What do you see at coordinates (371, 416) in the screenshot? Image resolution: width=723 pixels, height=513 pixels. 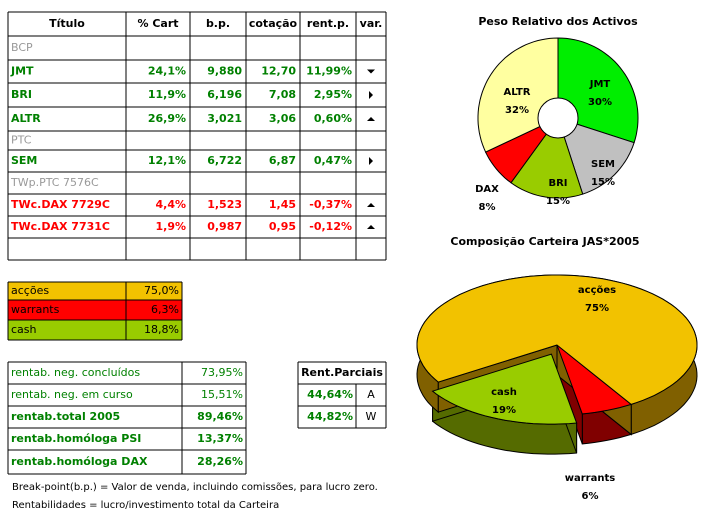 I see `partial-code: W` at bounding box center [371, 416].